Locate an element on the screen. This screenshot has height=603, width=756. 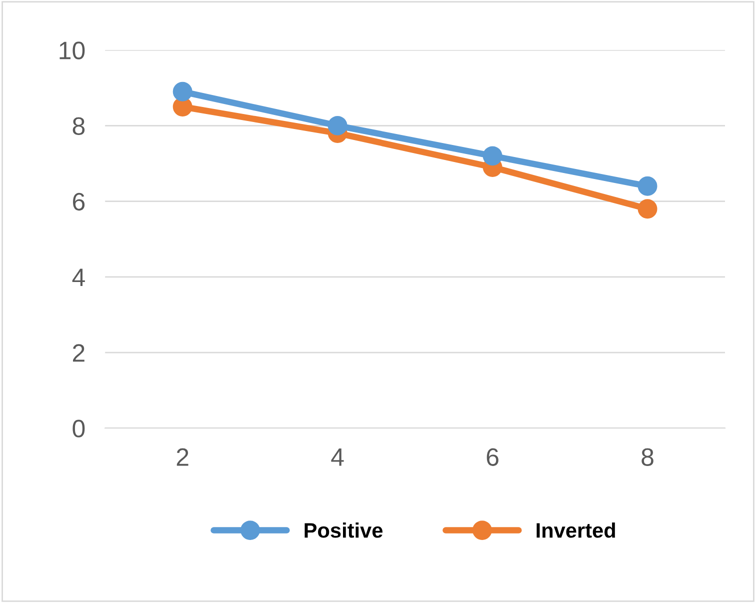
x-tick-label: 8 is located at coordinates (648, 457).